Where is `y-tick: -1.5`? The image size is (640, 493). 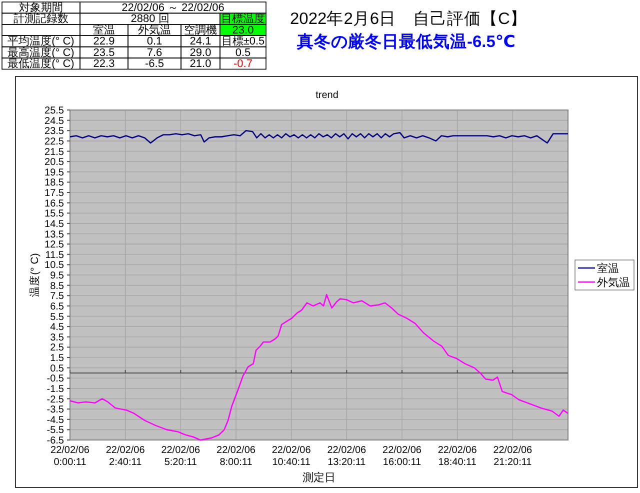 y-tick: -1.5 is located at coordinates (55, 389).